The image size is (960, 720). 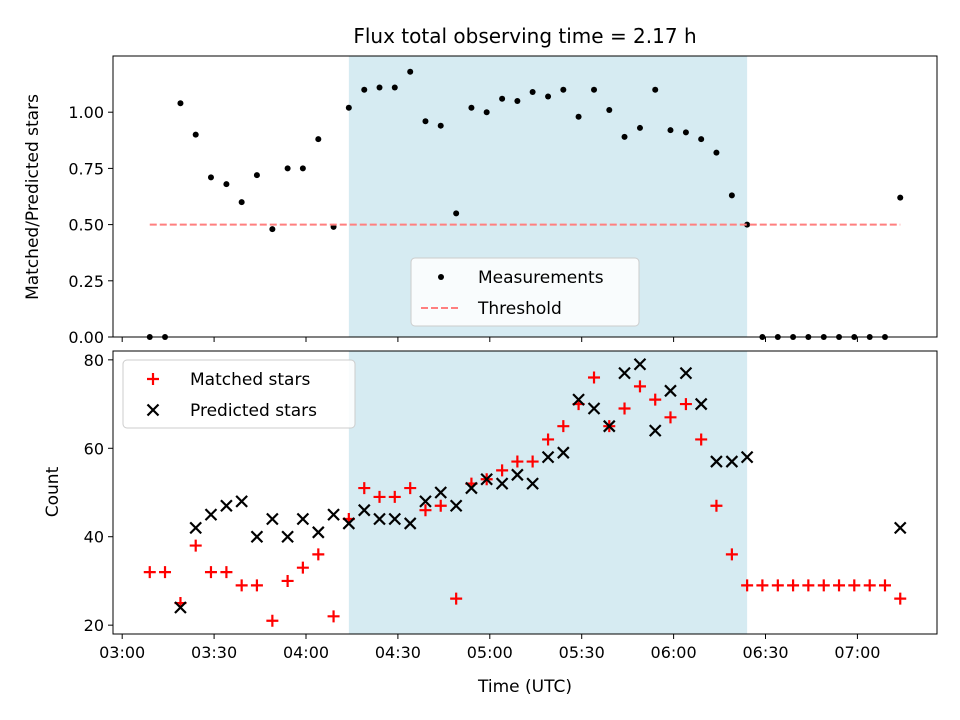 I want to click on legend-swatch-measurements, so click(x=441, y=277).